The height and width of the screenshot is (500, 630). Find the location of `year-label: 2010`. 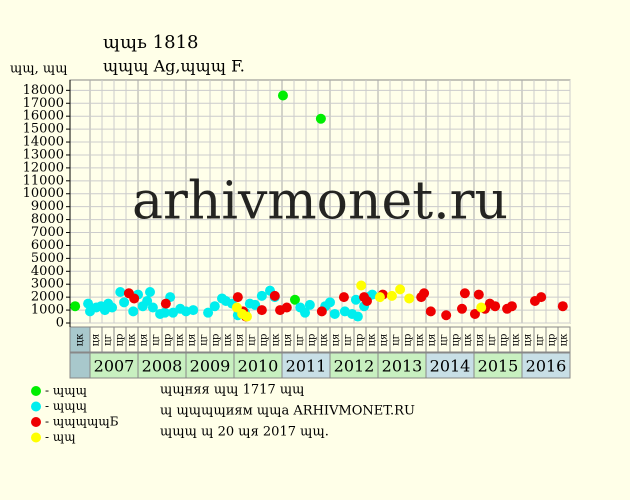

year-label: 2010 is located at coordinates (258, 366).